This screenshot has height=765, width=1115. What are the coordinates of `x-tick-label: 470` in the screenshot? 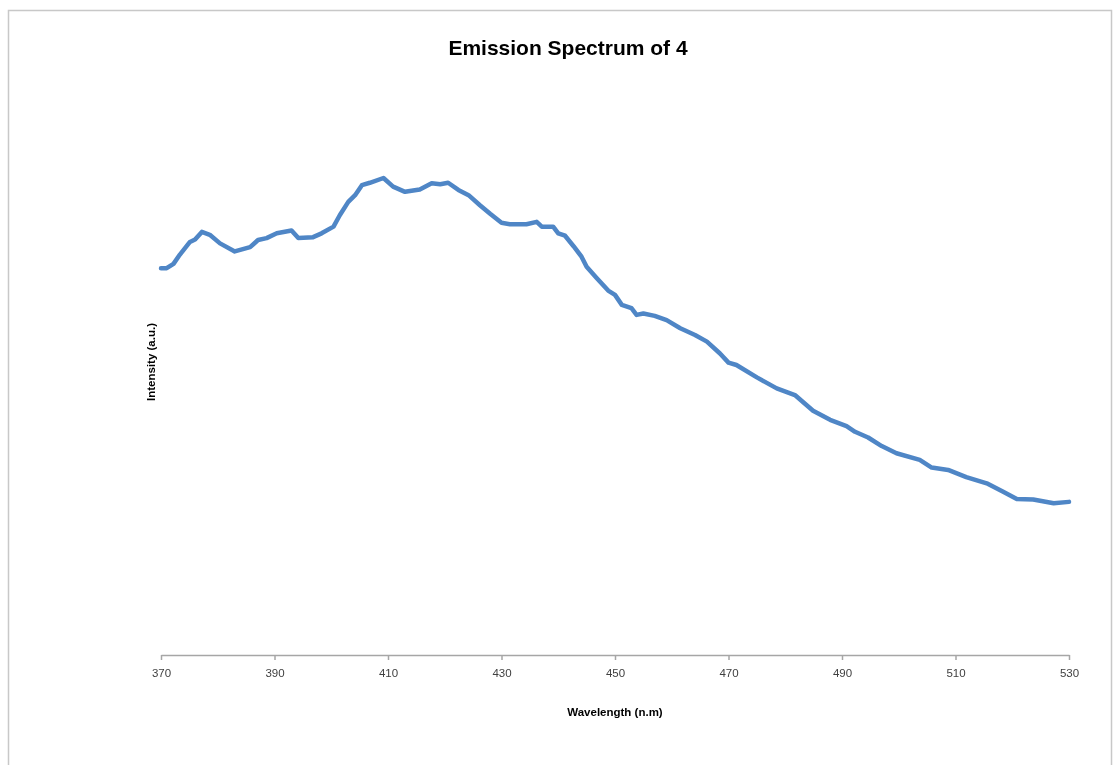 It's located at (729, 672).